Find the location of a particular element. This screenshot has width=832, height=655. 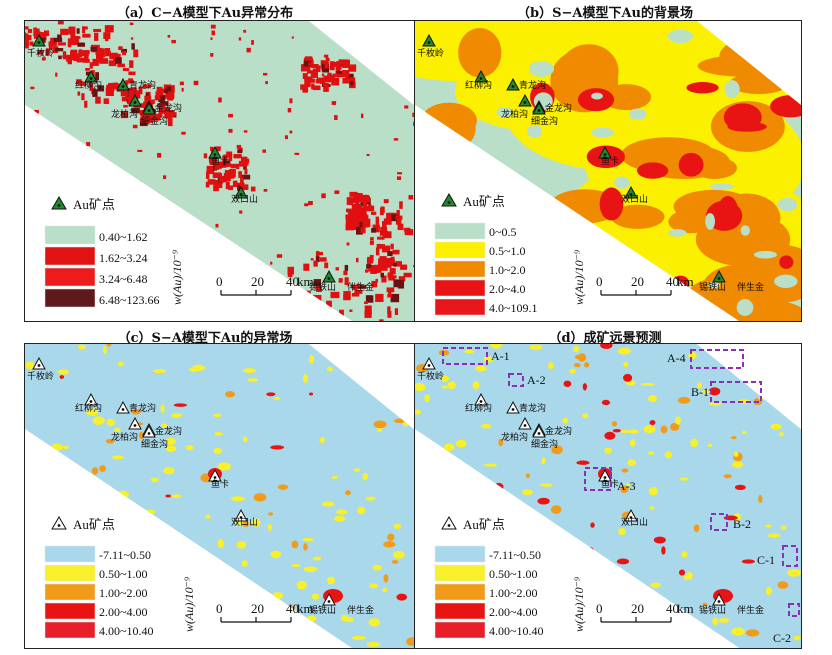

background-zone-high is located at coordinates (596, 100).